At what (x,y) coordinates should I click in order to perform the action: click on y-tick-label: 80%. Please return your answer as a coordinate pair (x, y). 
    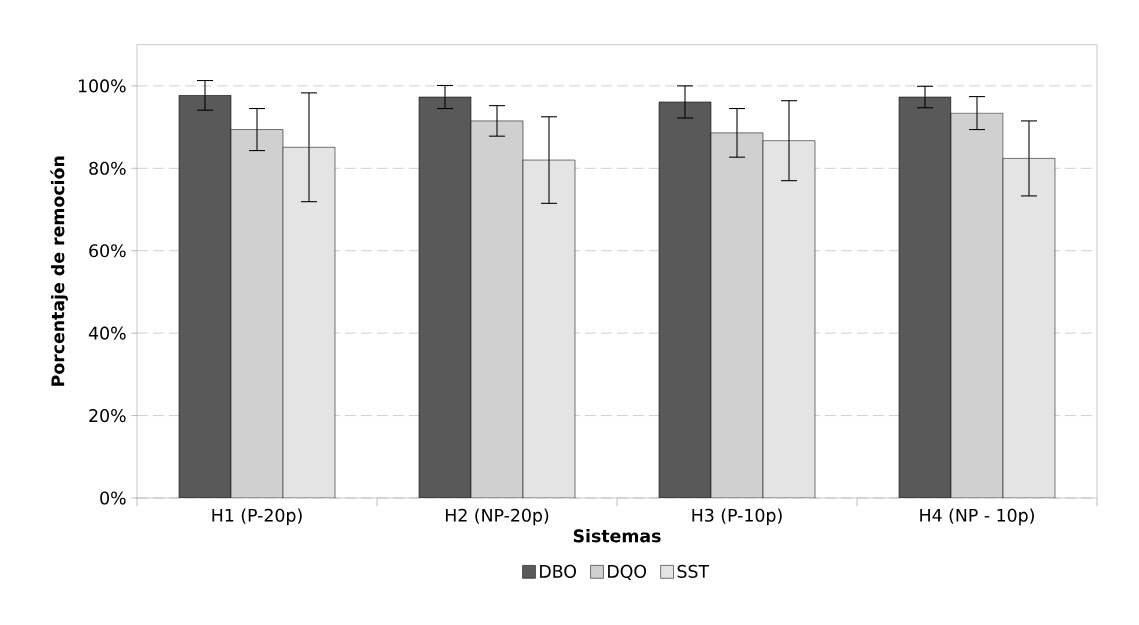
    Looking at the image, I should click on (107, 168).